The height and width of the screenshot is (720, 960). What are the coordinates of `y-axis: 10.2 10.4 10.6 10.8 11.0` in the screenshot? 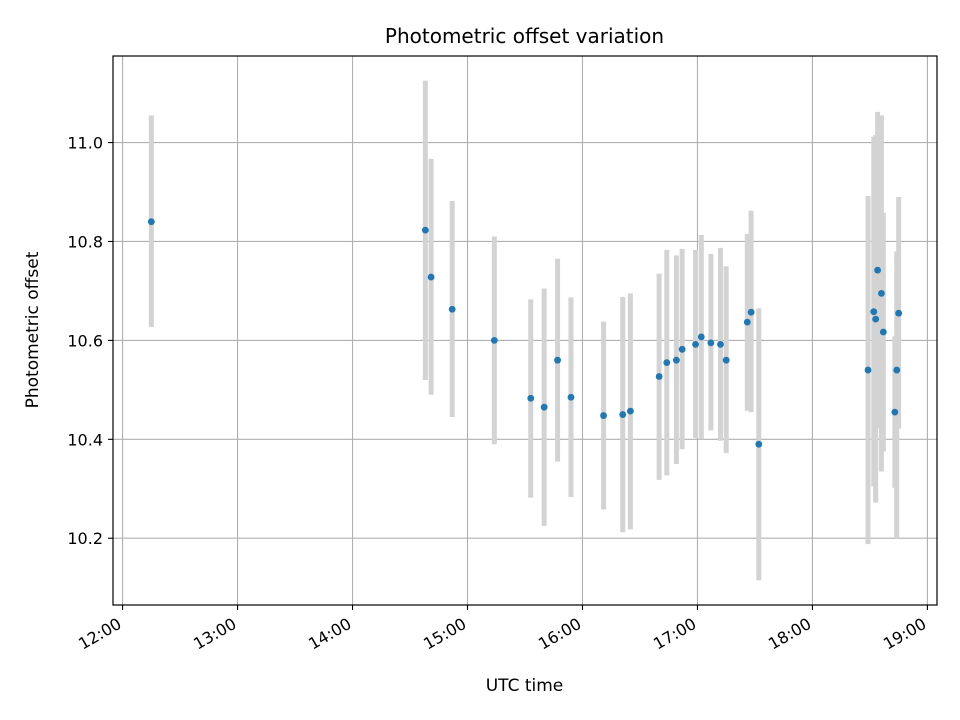 It's located at (90, 341).